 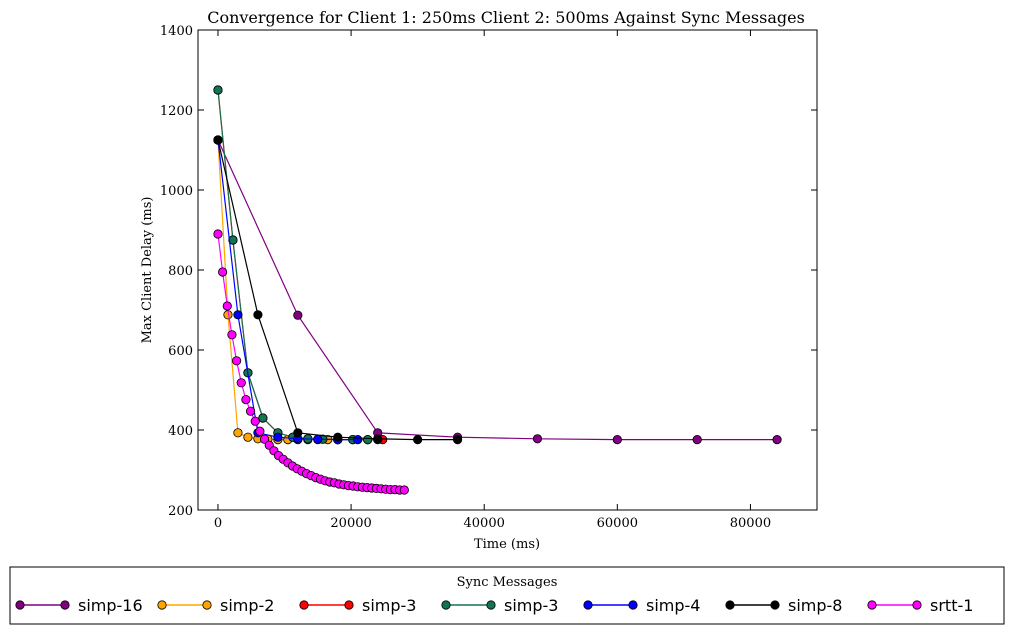 I want to click on y-tick-label: 1400, so click(x=176, y=31).